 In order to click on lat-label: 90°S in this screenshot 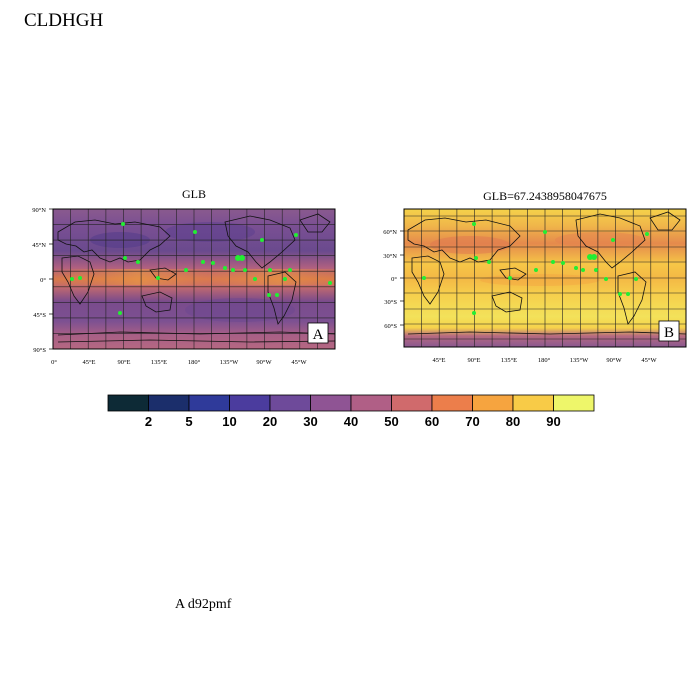, I will do `click(39, 350)`.